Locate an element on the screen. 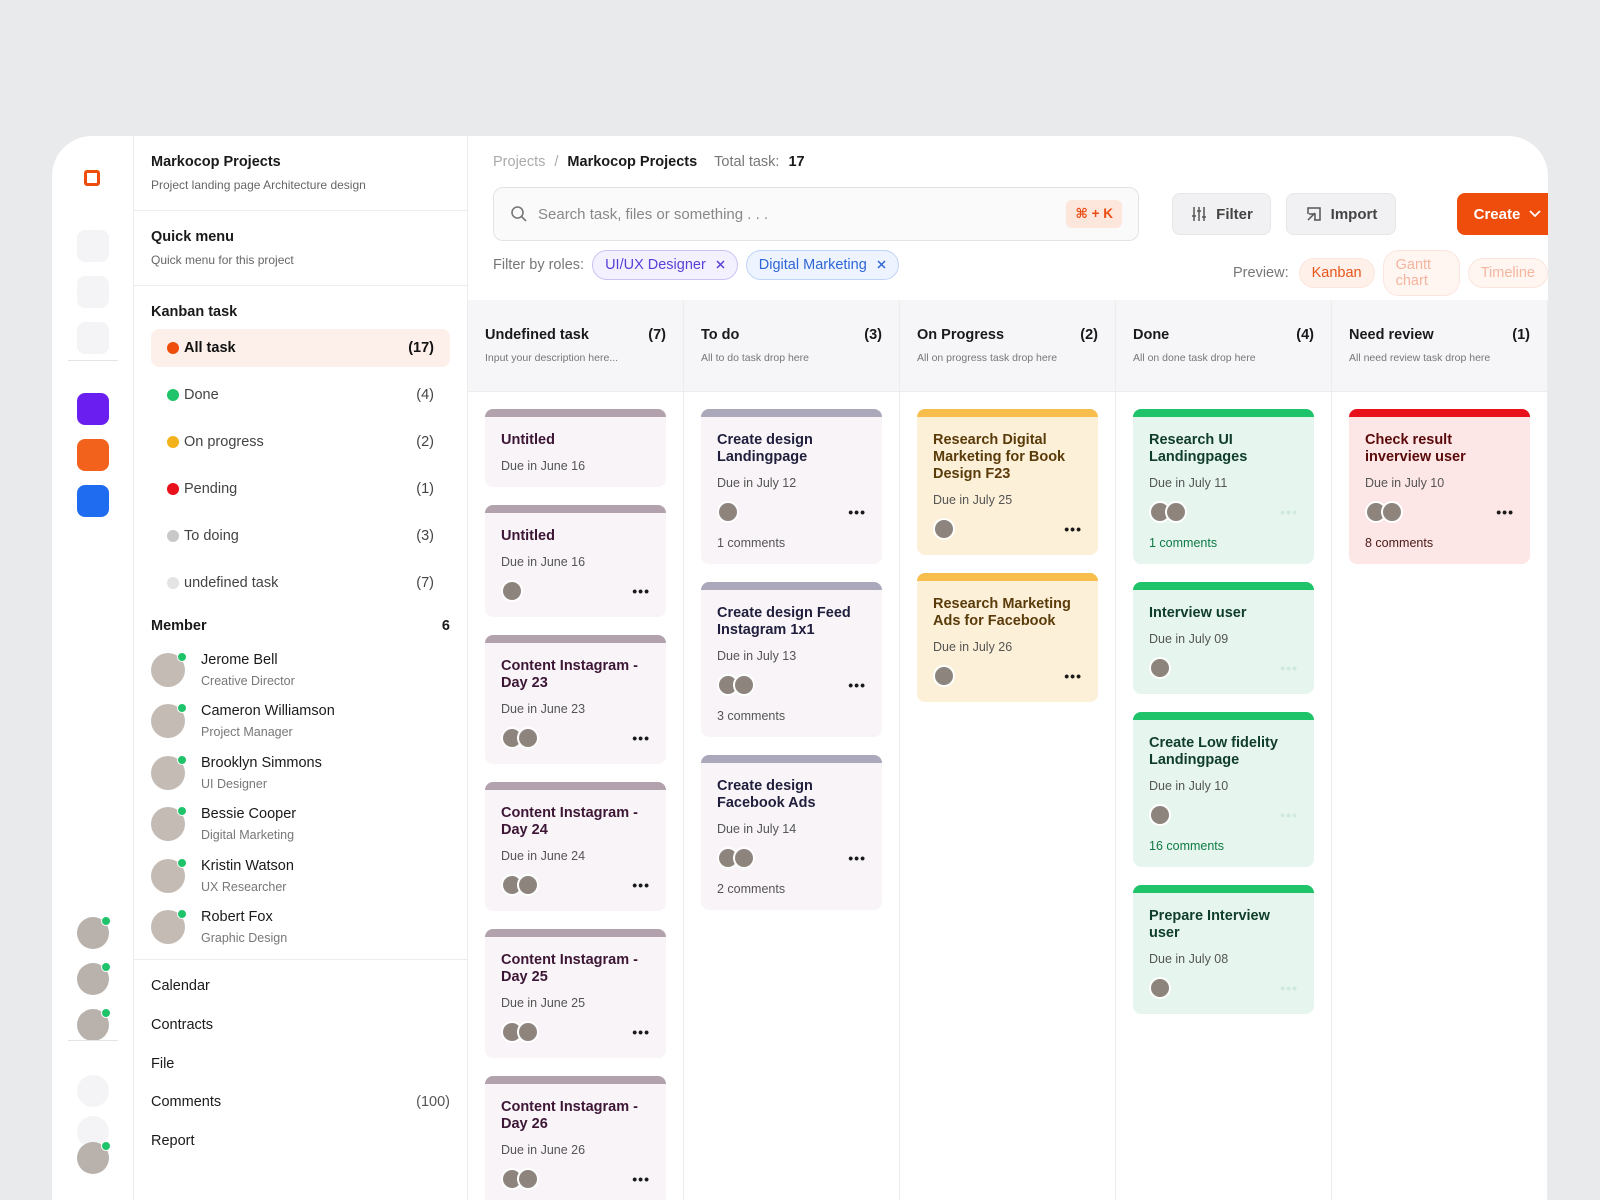  kanban-filter: Pending (1) is located at coordinates (300, 489).